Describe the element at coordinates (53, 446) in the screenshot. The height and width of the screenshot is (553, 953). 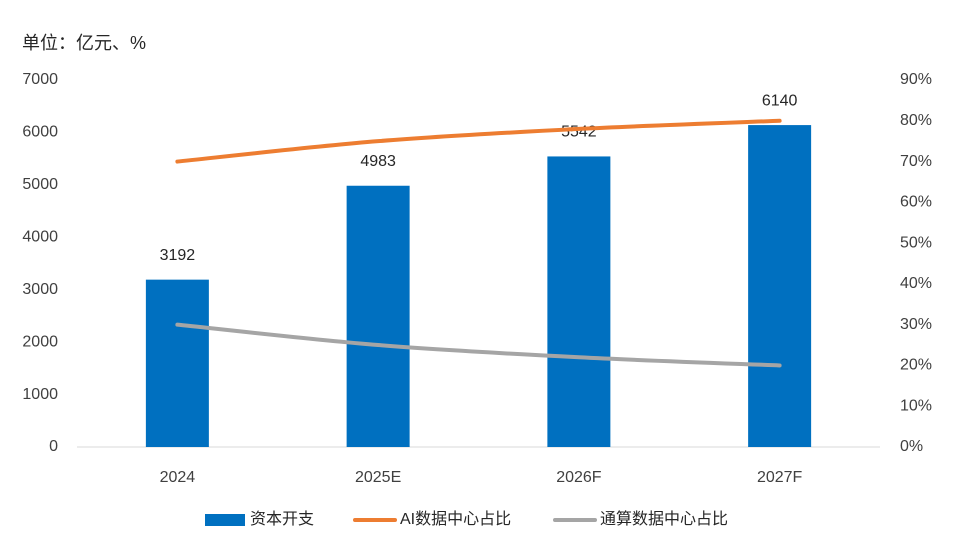
I see `y-tick-label: 0` at that location.